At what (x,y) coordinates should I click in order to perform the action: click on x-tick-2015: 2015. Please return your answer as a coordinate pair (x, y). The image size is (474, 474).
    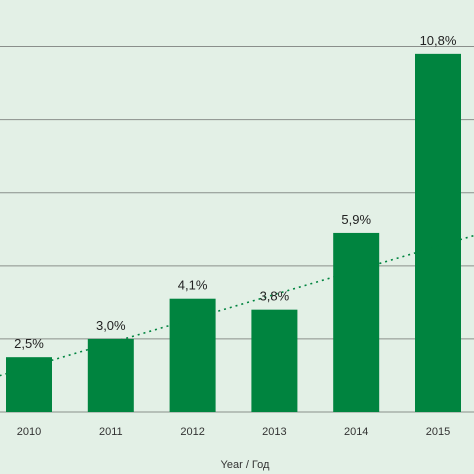
    Looking at the image, I should click on (438, 432).